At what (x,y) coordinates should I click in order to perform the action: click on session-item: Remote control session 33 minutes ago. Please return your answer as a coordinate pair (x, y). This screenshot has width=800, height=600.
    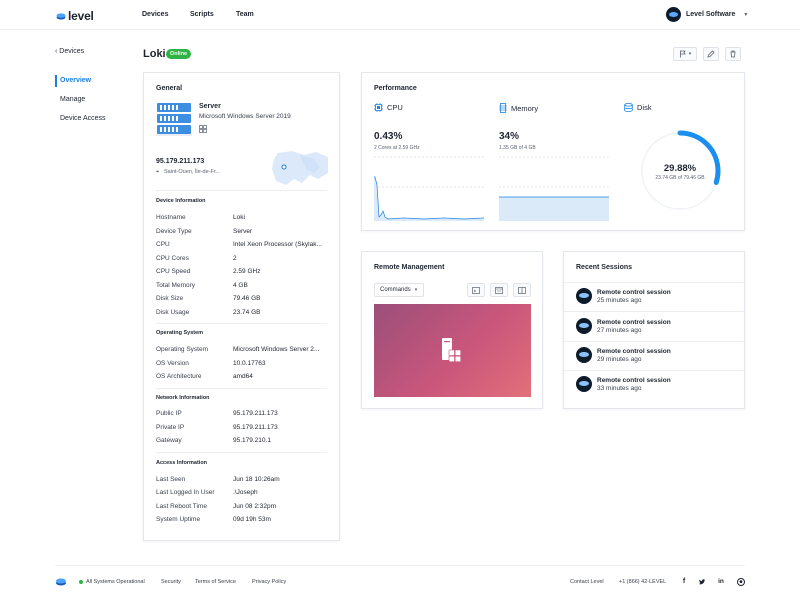
    Looking at the image, I should click on (623, 384).